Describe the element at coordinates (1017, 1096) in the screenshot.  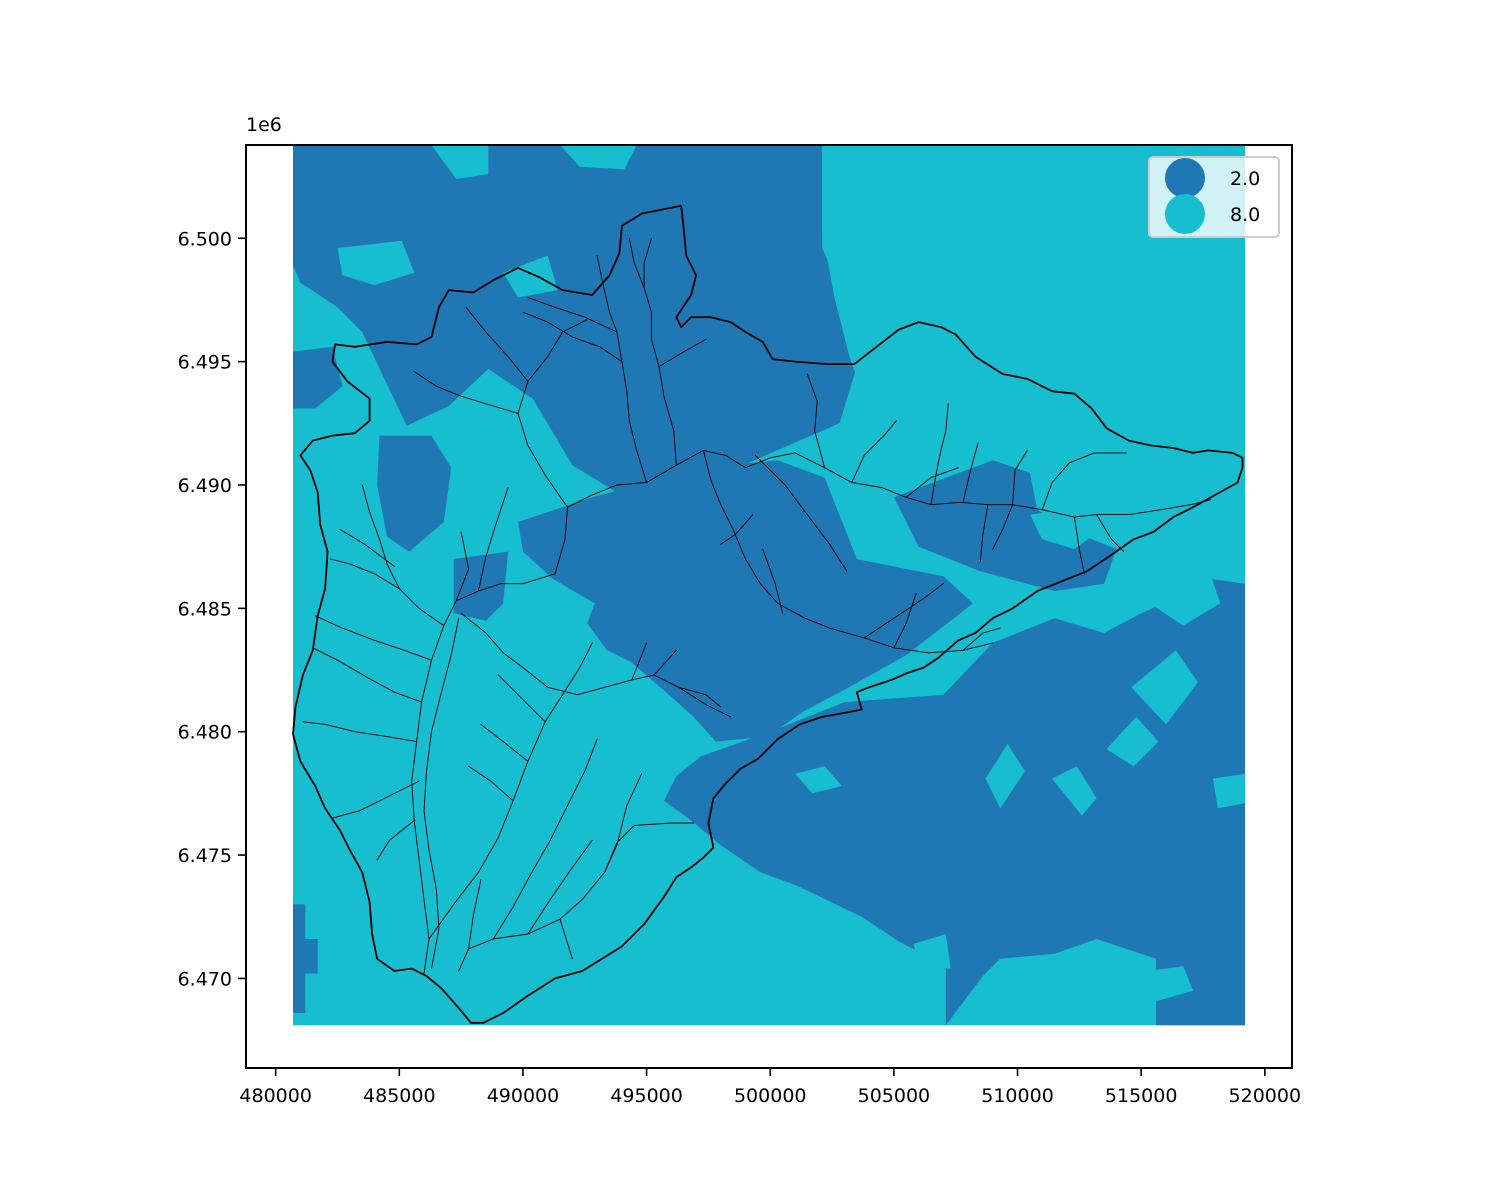
I see `x-tick-label: 510000` at that location.